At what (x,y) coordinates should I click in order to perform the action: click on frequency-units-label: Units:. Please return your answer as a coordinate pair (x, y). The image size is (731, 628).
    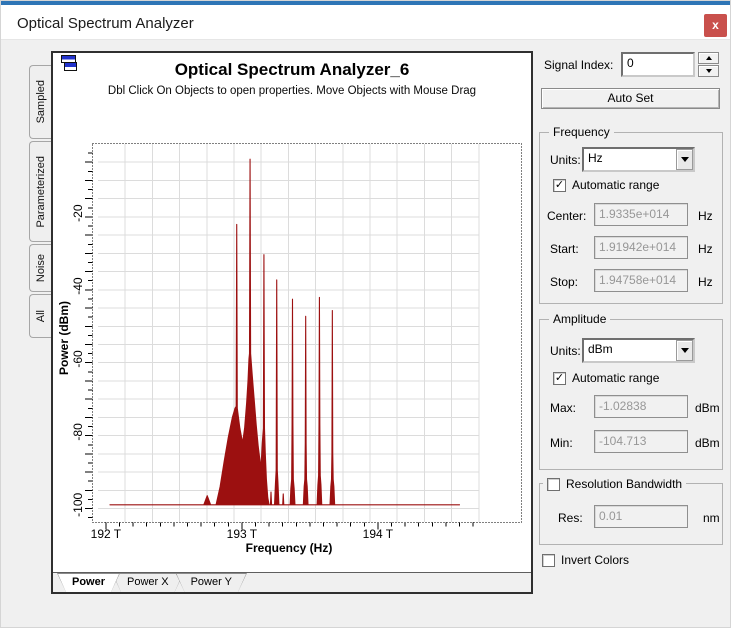
    Looking at the image, I should click on (565, 160).